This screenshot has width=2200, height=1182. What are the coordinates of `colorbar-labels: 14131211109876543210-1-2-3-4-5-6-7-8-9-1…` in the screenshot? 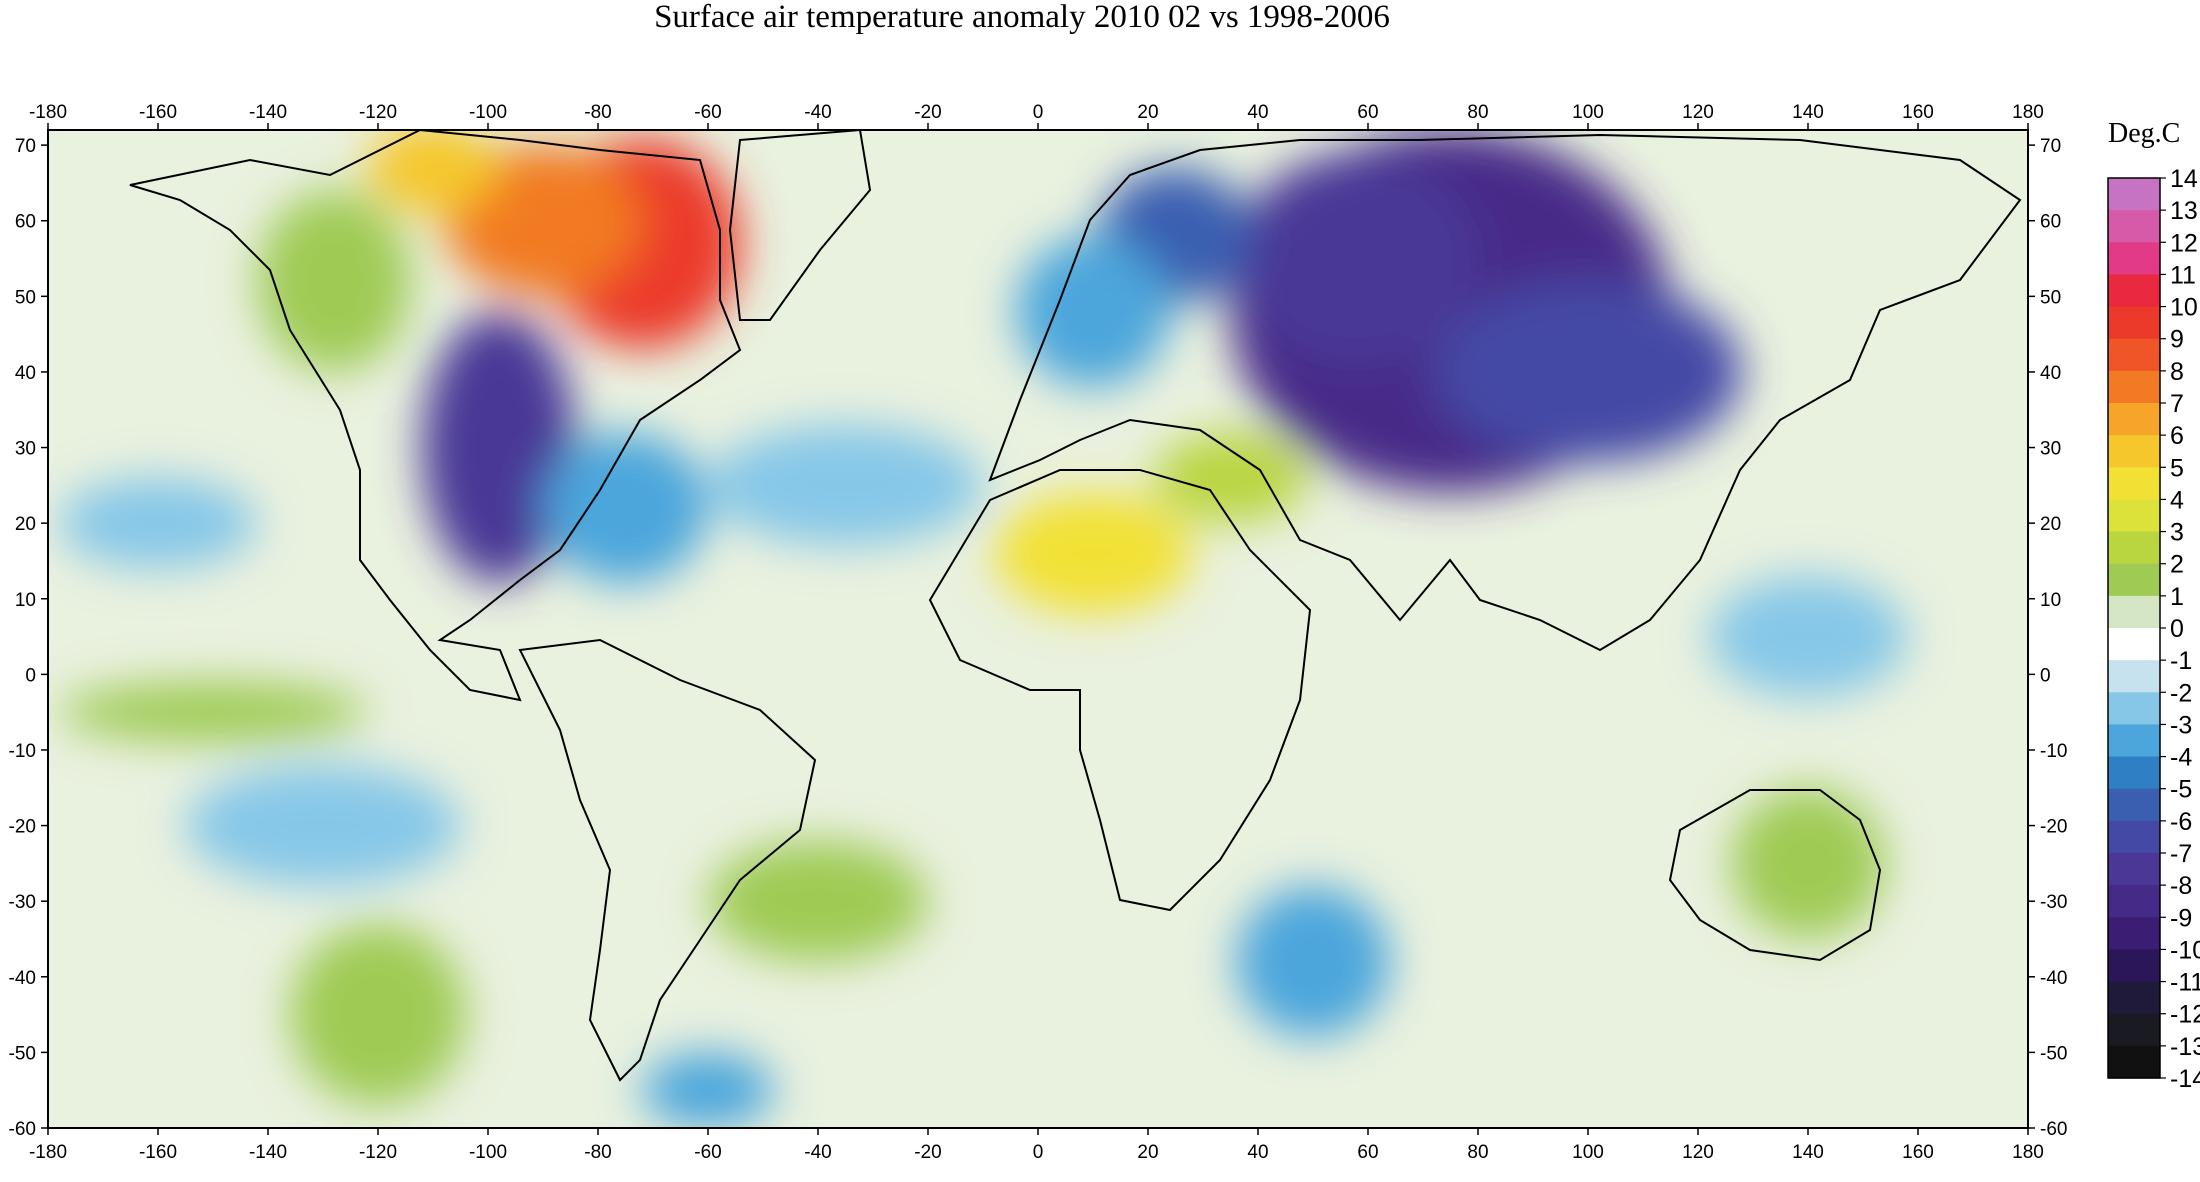 It's located at (2180, 629).